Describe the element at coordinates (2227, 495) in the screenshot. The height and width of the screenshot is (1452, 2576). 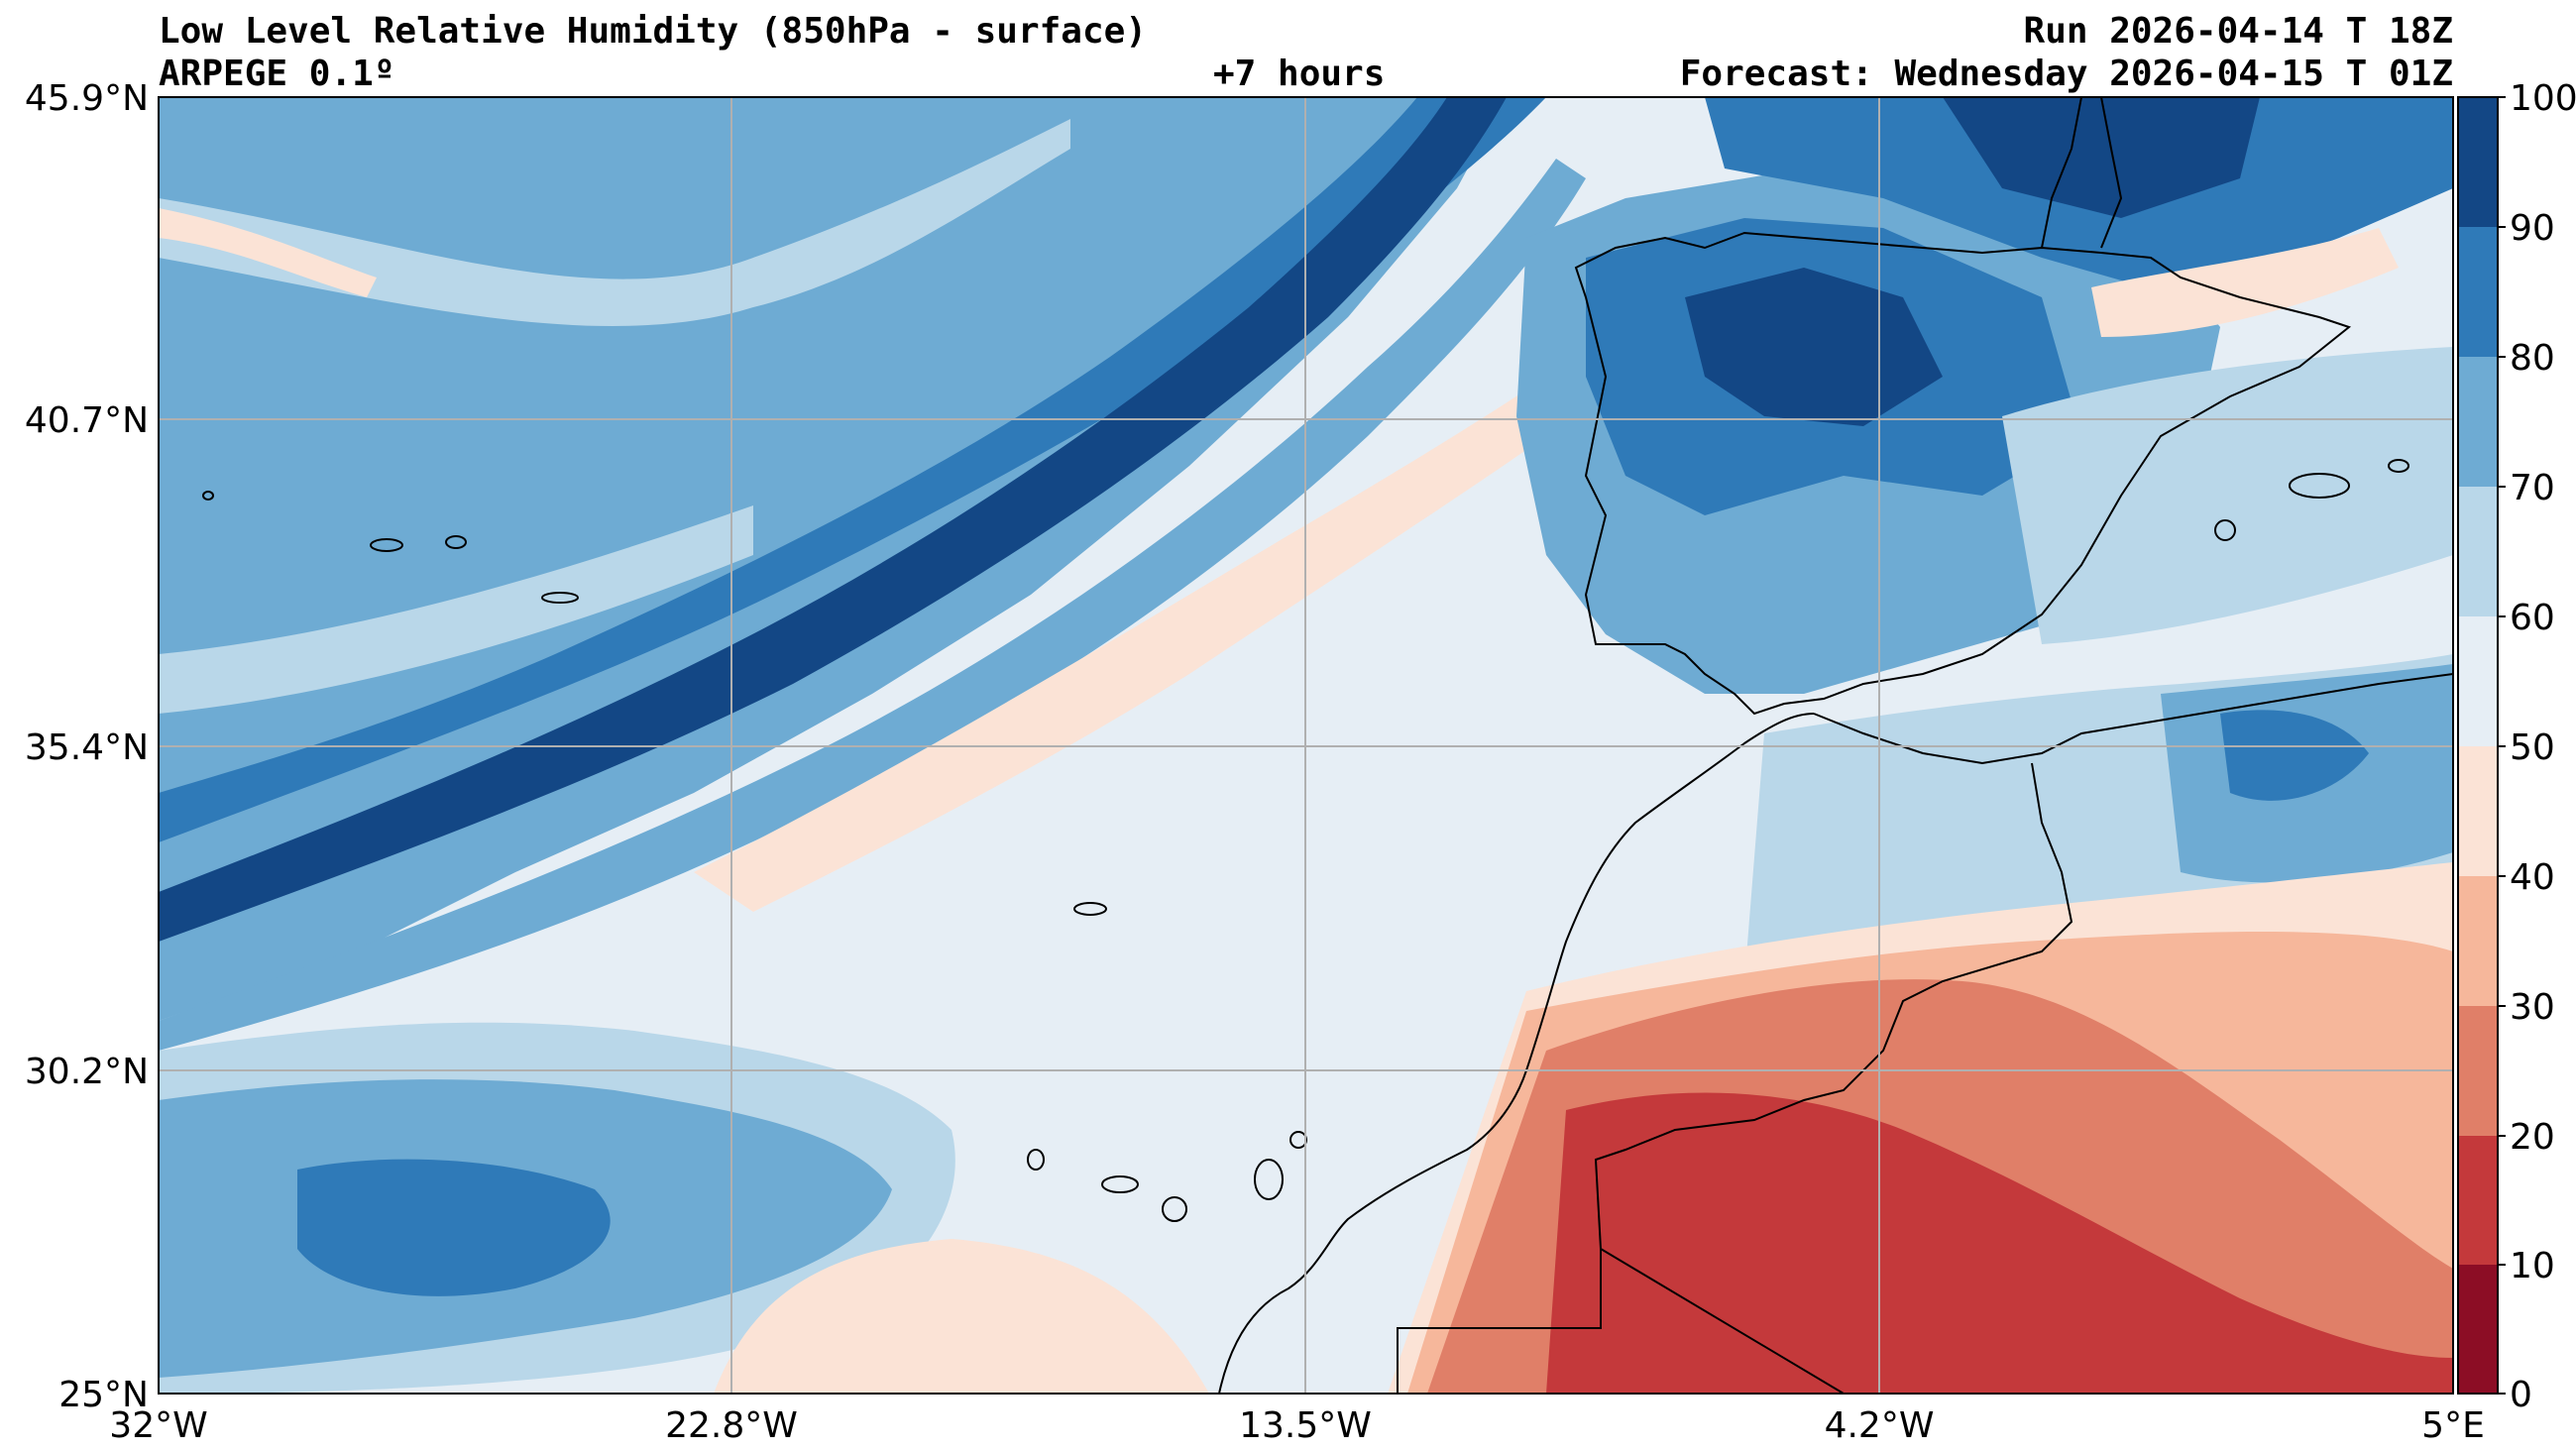
I see `med-light` at that location.